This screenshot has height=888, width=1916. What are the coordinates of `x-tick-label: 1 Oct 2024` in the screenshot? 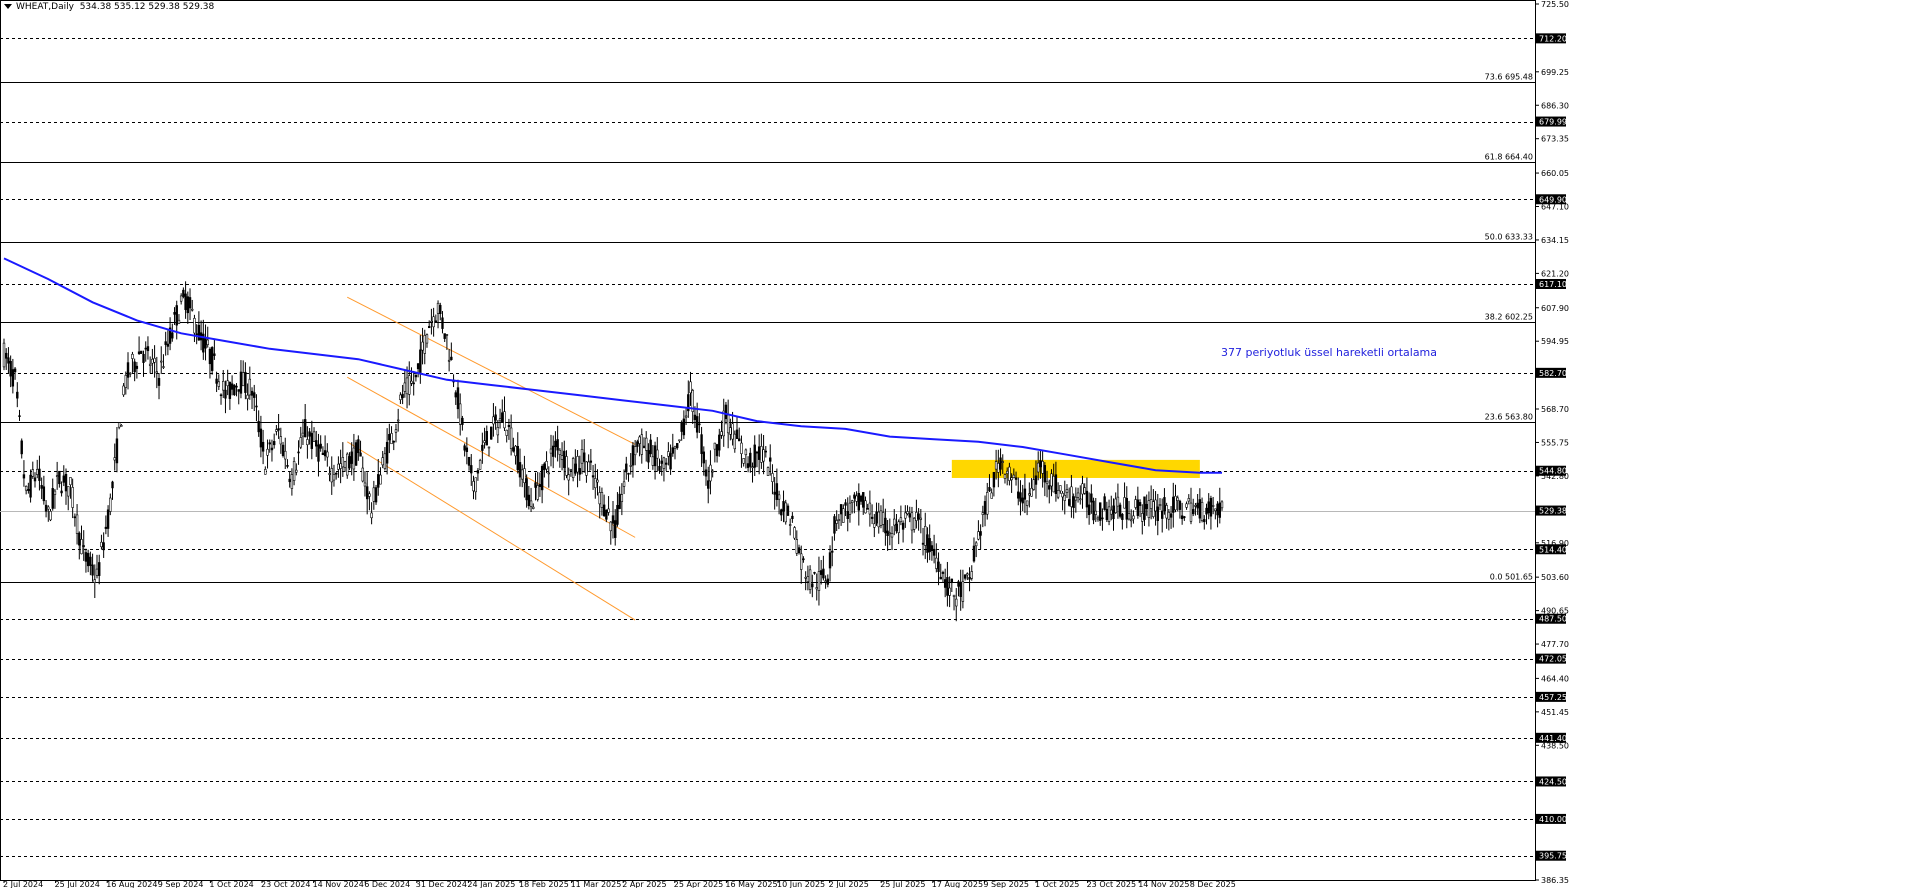 It's located at (231, 884).